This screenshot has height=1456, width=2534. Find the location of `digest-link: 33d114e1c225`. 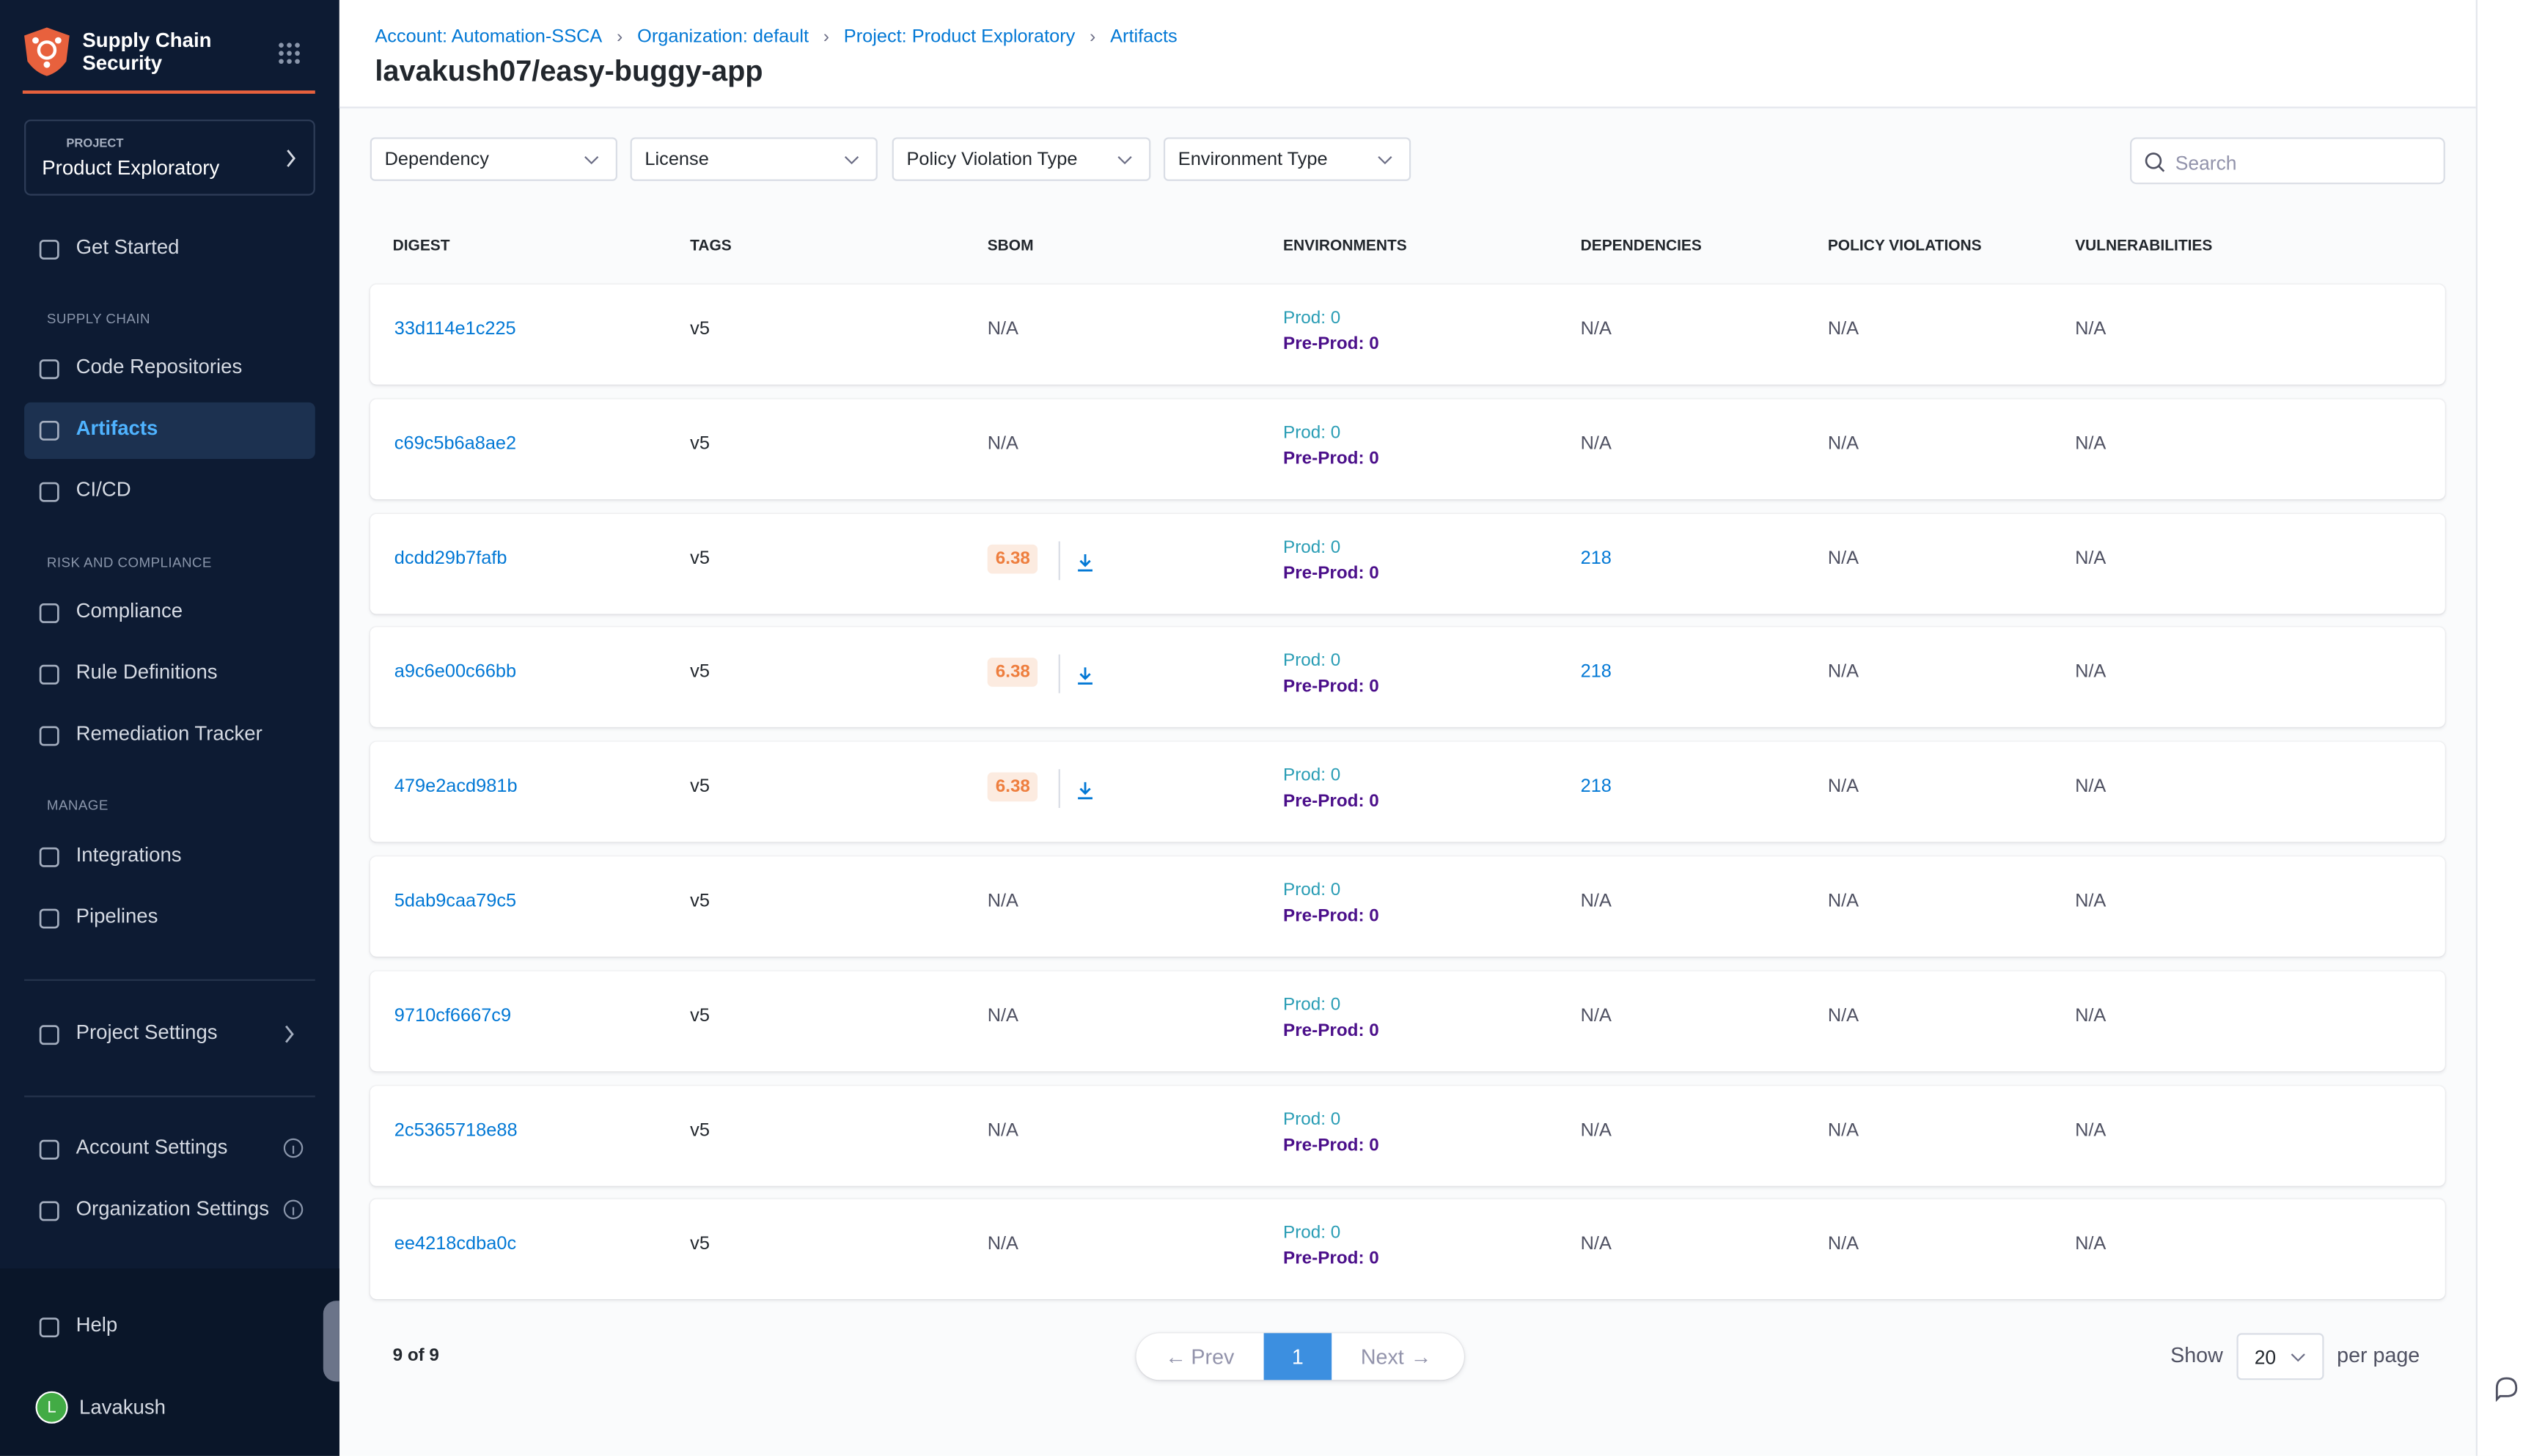

digest-link: 33d114e1c225 is located at coordinates (455, 329).